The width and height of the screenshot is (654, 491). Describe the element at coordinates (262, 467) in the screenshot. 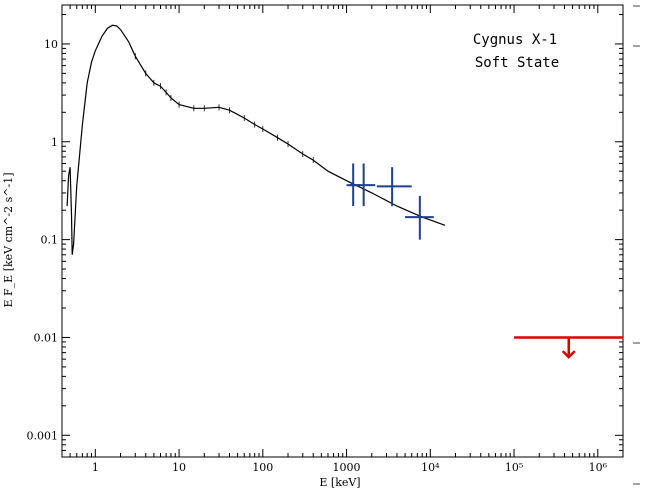

I see `x-tick-label: 100` at that location.